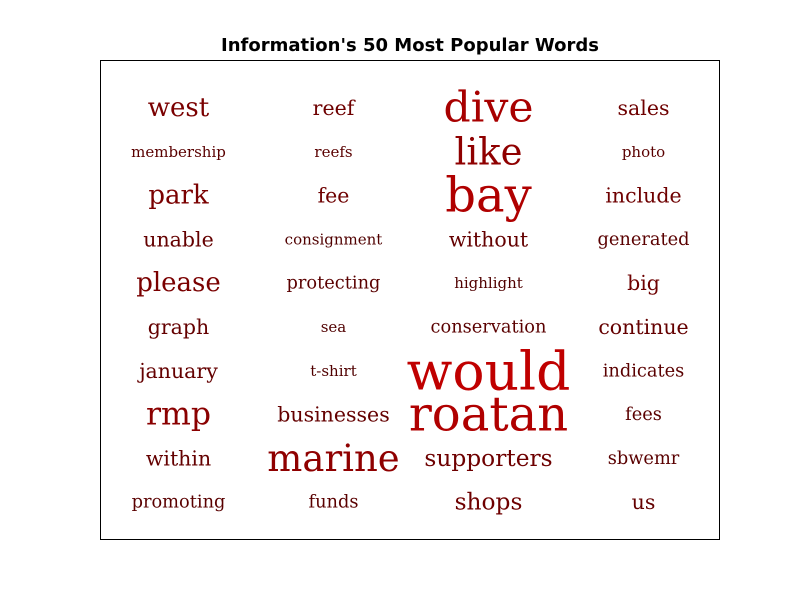 The width and height of the screenshot is (800, 600). Describe the element at coordinates (334, 239) in the screenshot. I see `word-consignment: consignment` at that location.